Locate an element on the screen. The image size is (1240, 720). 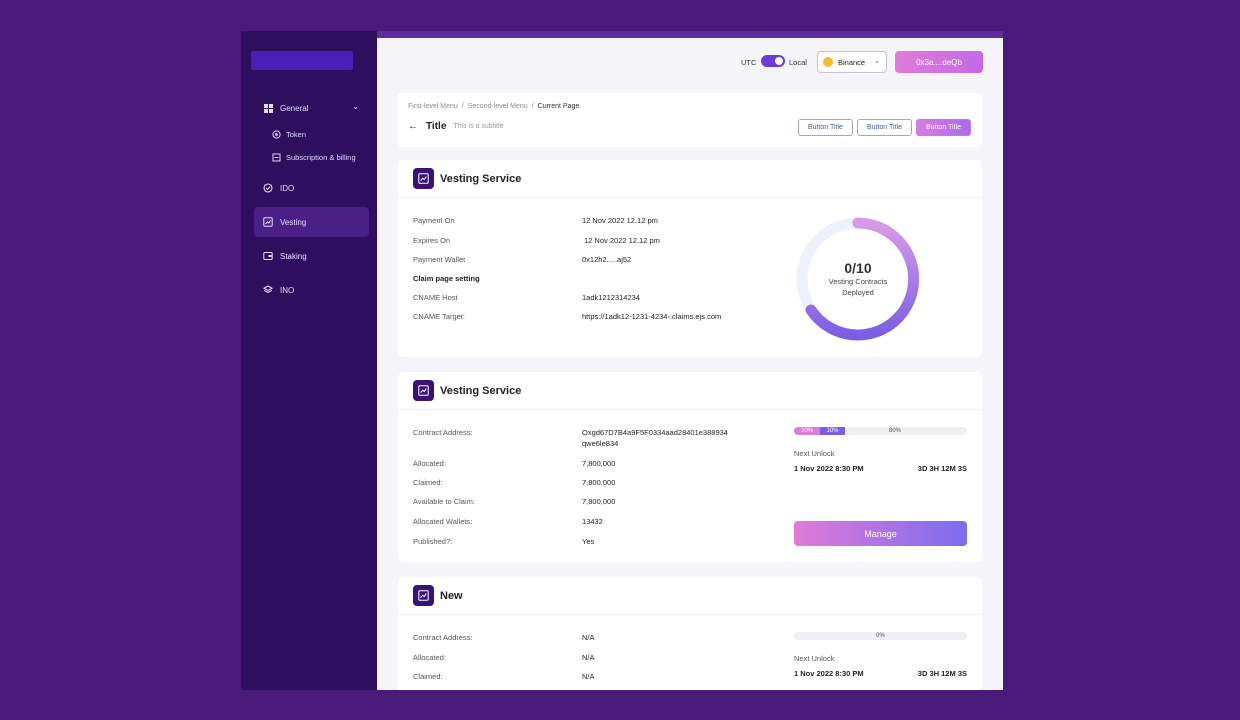
sidebar-nav: General ⌄ Token Subscription & billing is located at coordinates (309, 199).